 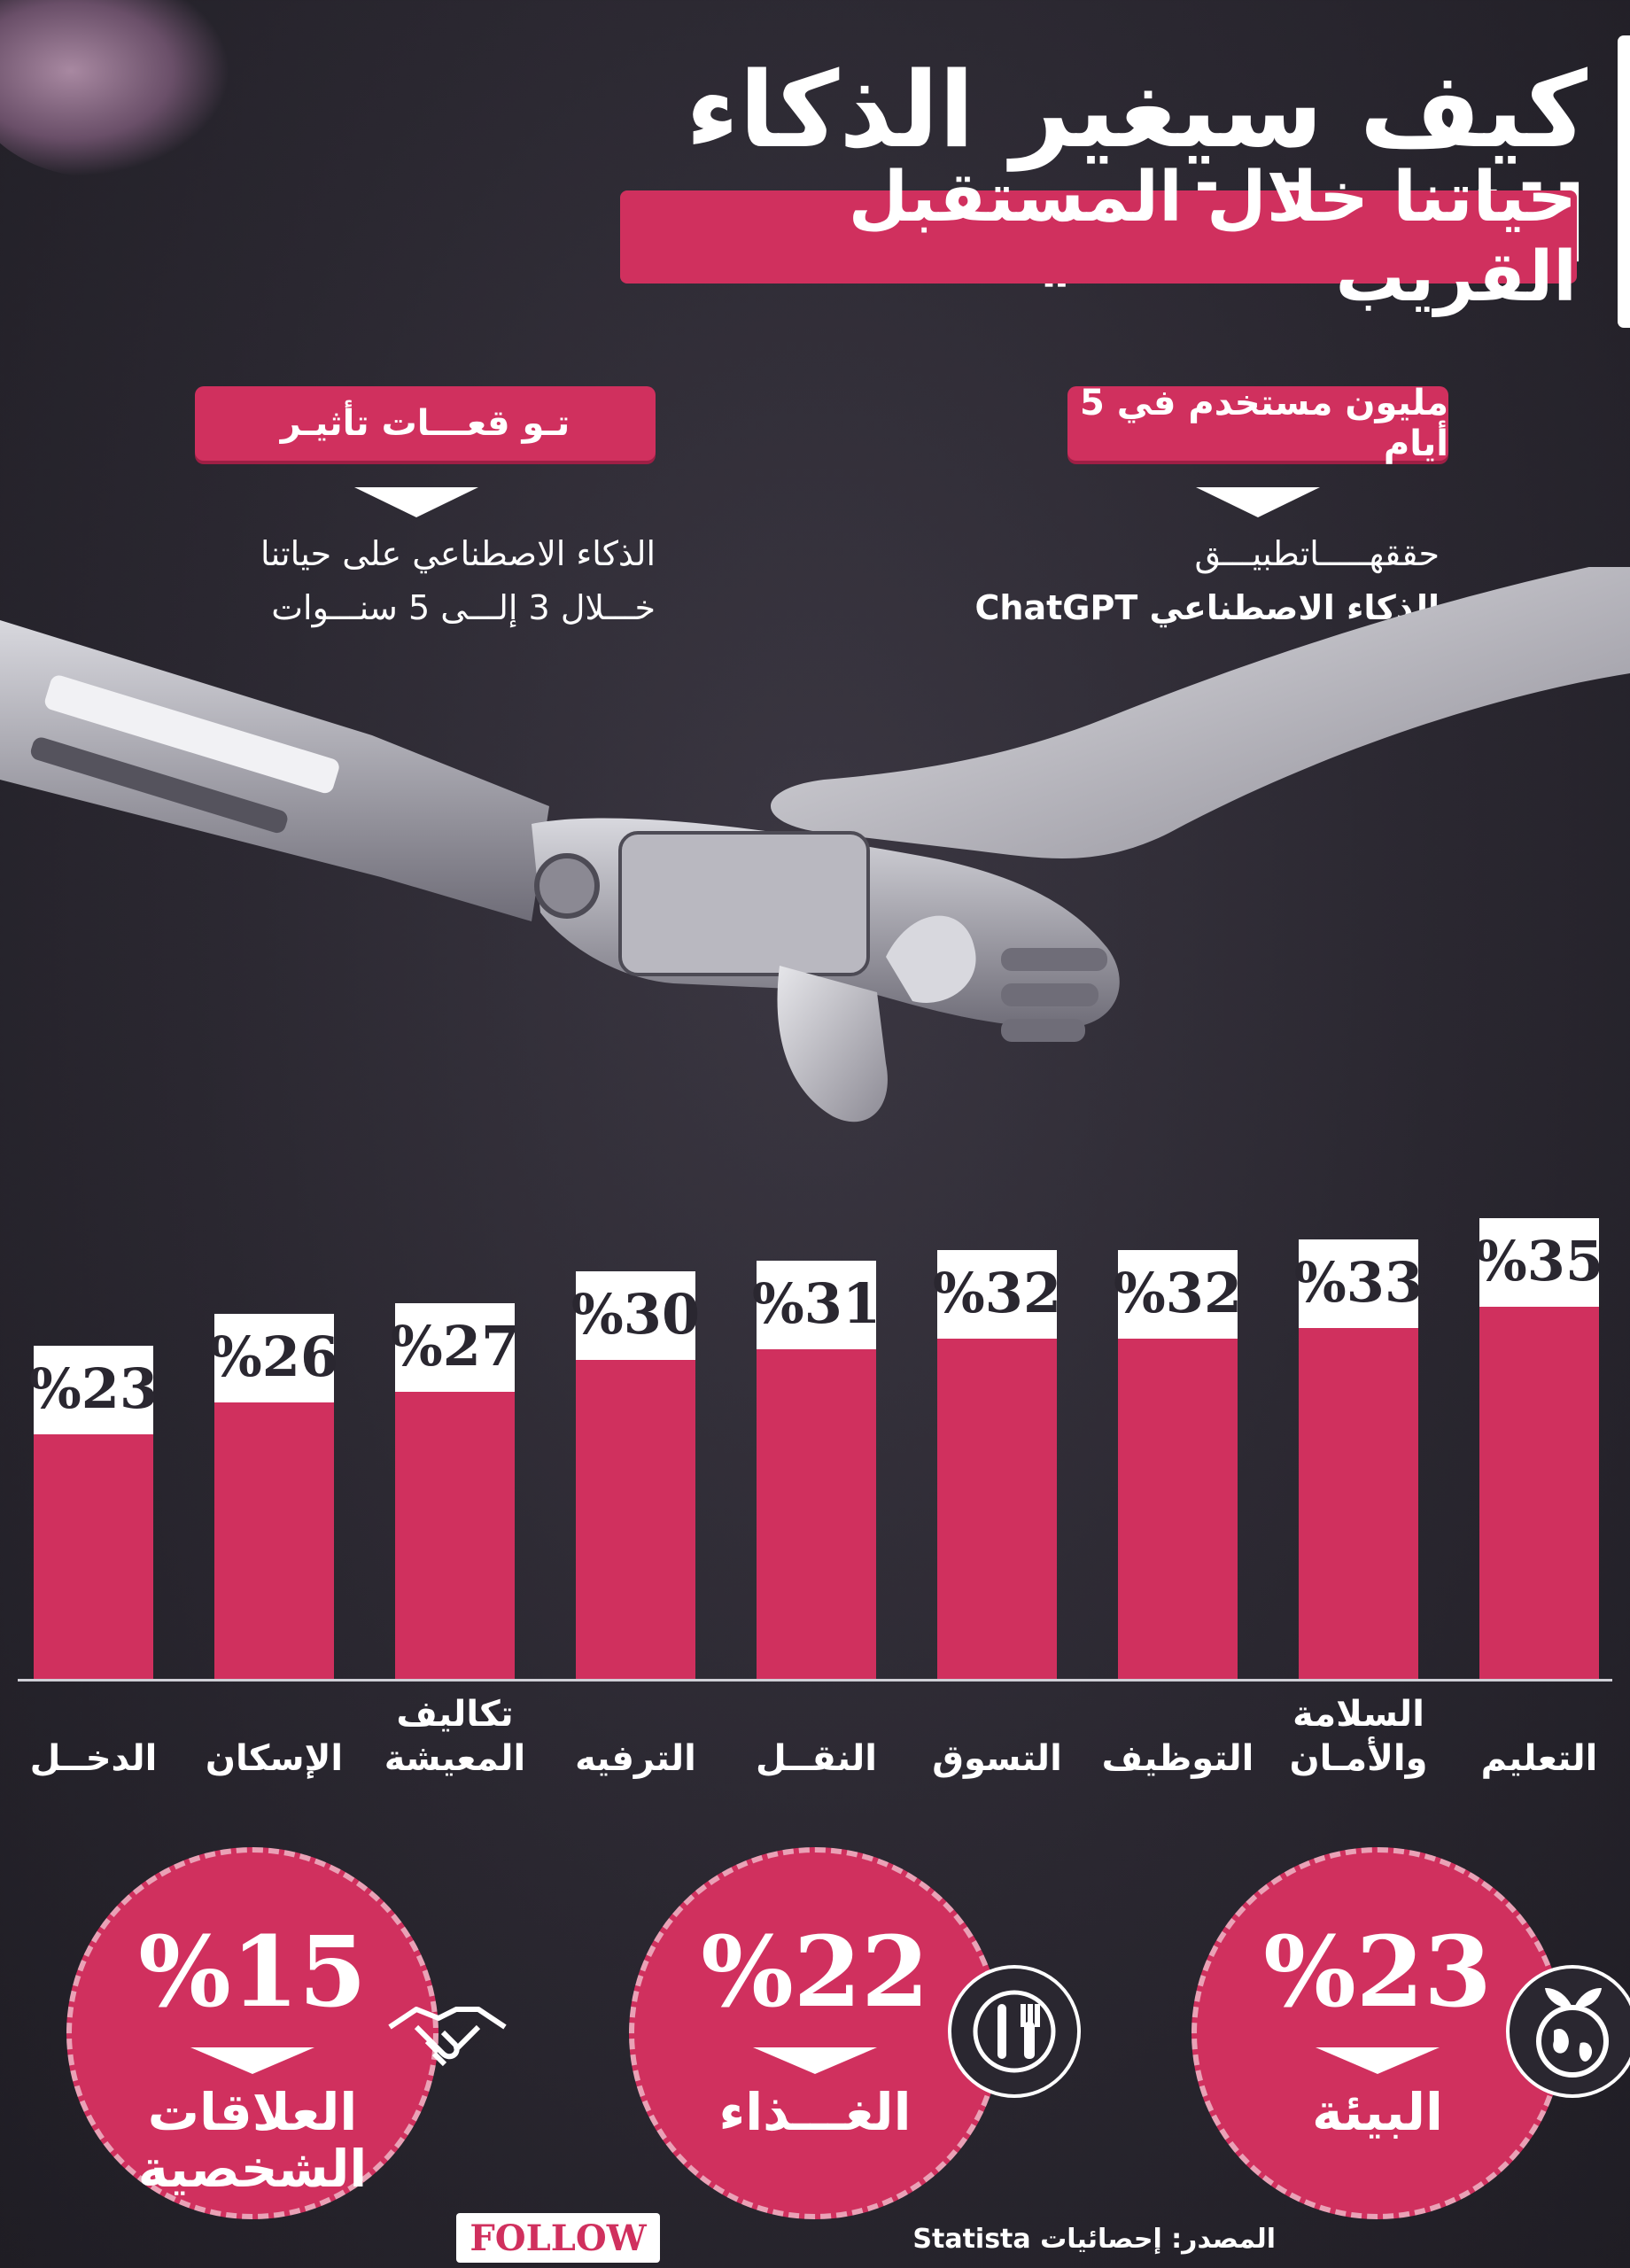 What do you see at coordinates (1624, 181) in the screenshot?
I see `accent-bar` at bounding box center [1624, 181].